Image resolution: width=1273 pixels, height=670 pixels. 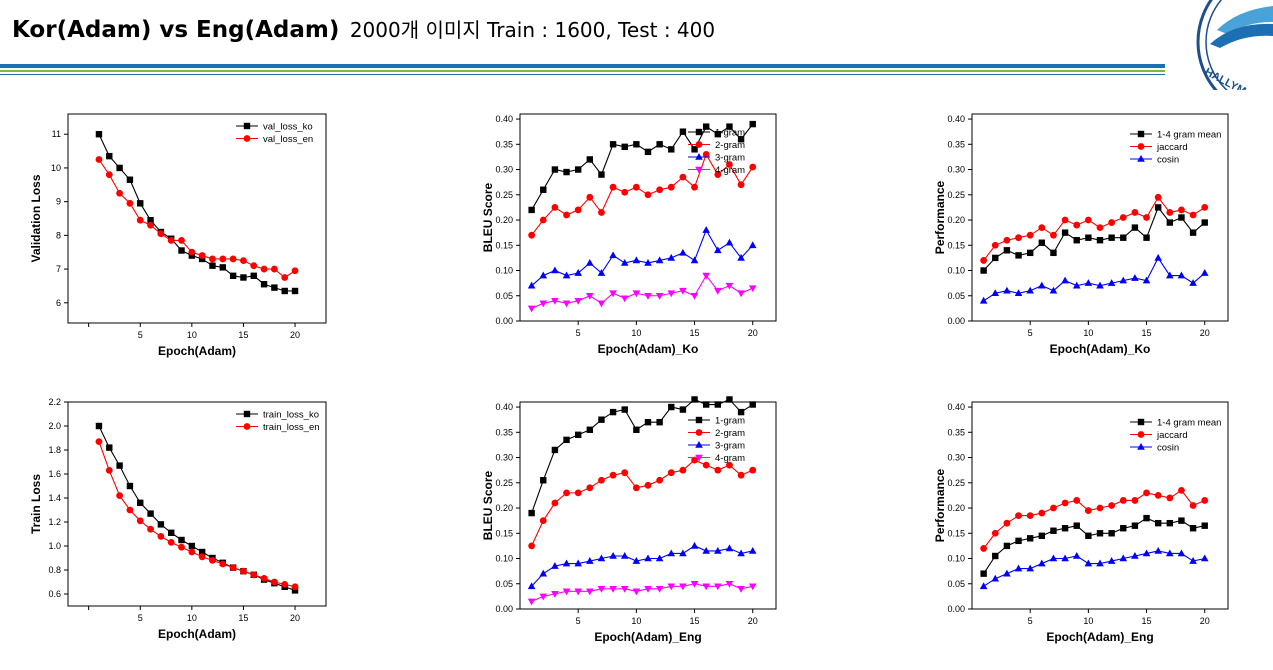 What do you see at coordinates (291, 415) in the screenshot?
I see `legend-label: train_loss_ko` at bounding box center [291, 415].